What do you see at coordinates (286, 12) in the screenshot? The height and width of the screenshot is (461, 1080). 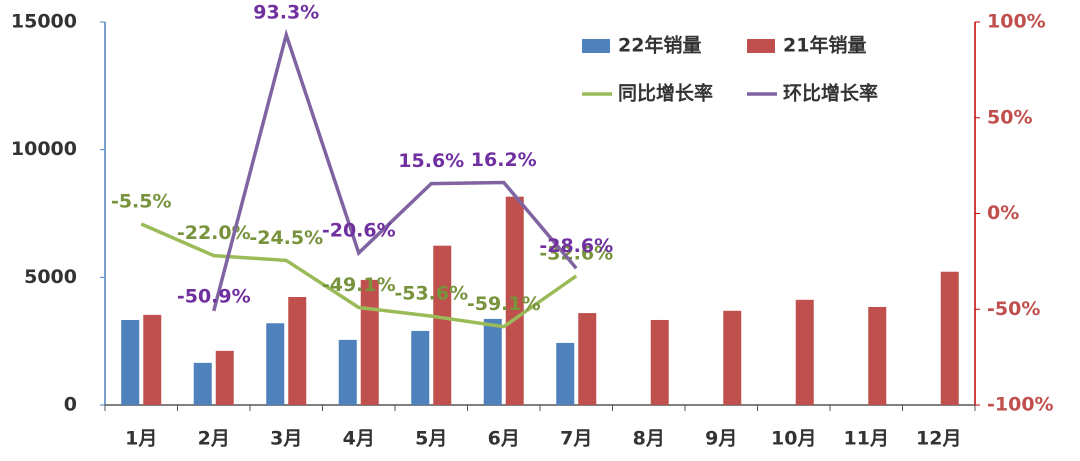 I see `data-label: 93.3%` at bounding box center [286, 12].